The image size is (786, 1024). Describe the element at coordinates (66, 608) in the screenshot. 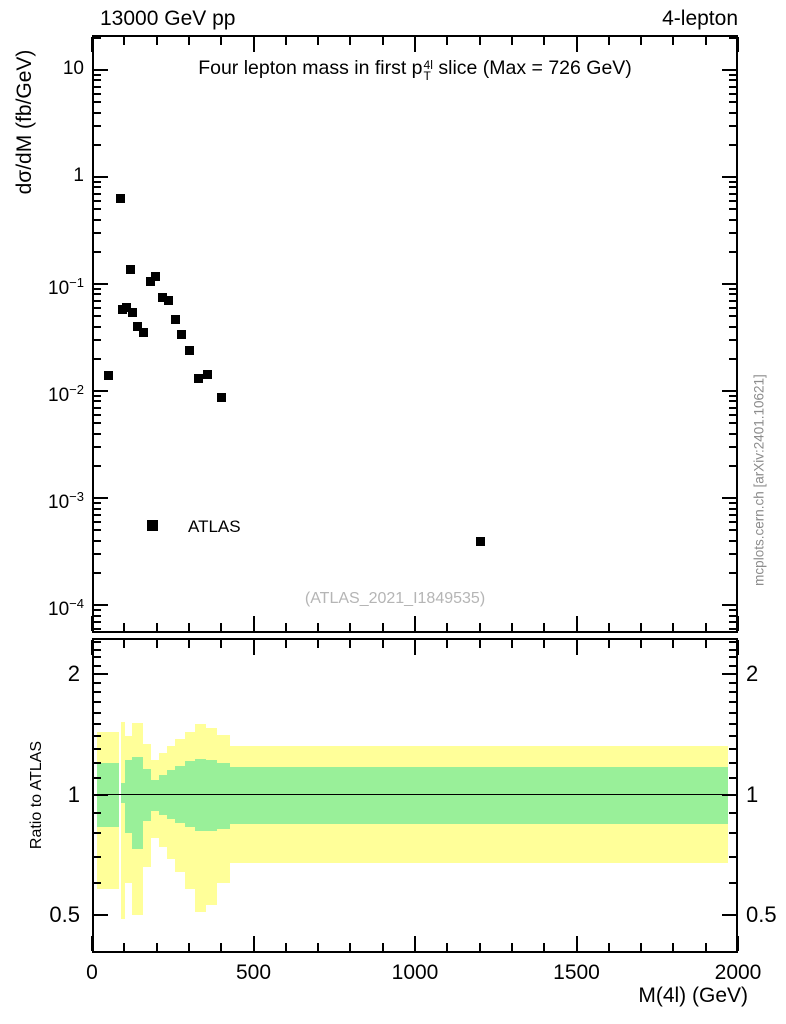

I see `main-y-tick-label: 10⁻⁴` at that location.